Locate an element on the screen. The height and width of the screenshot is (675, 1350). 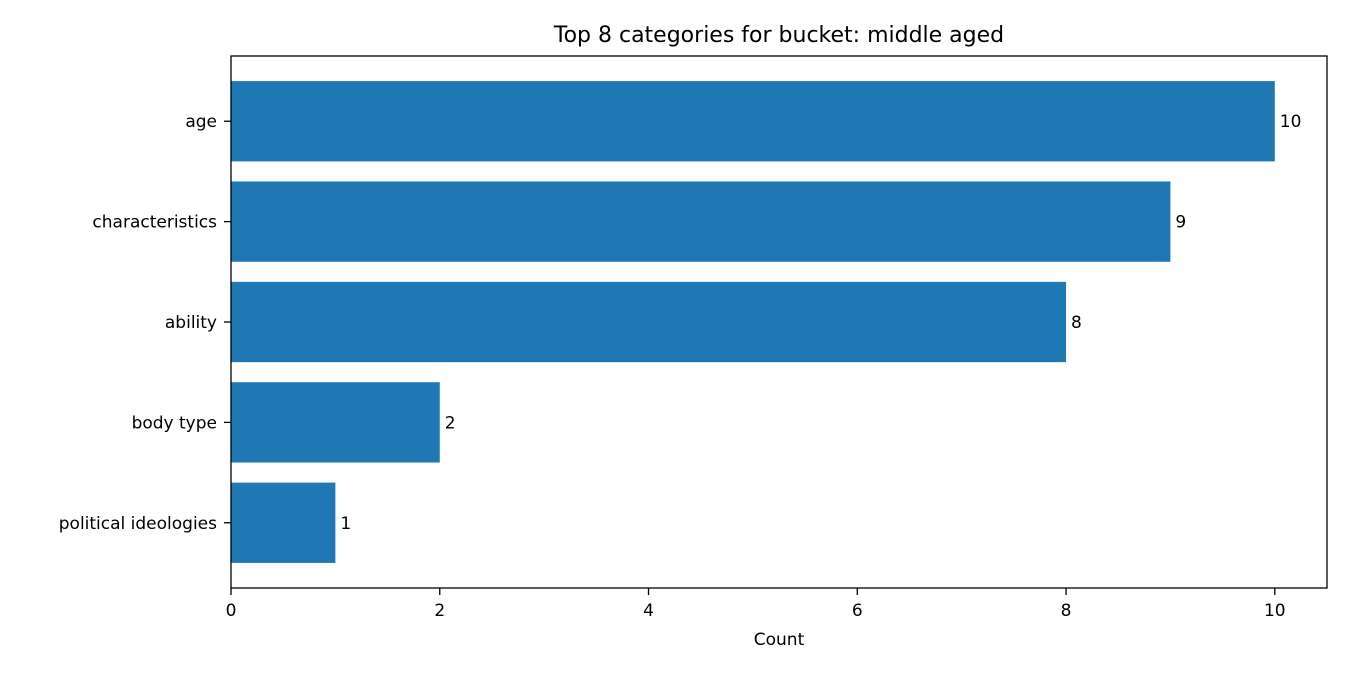
chart-title: Top 8 categories for bucket: middle aged is located at coordinates (778, 35).